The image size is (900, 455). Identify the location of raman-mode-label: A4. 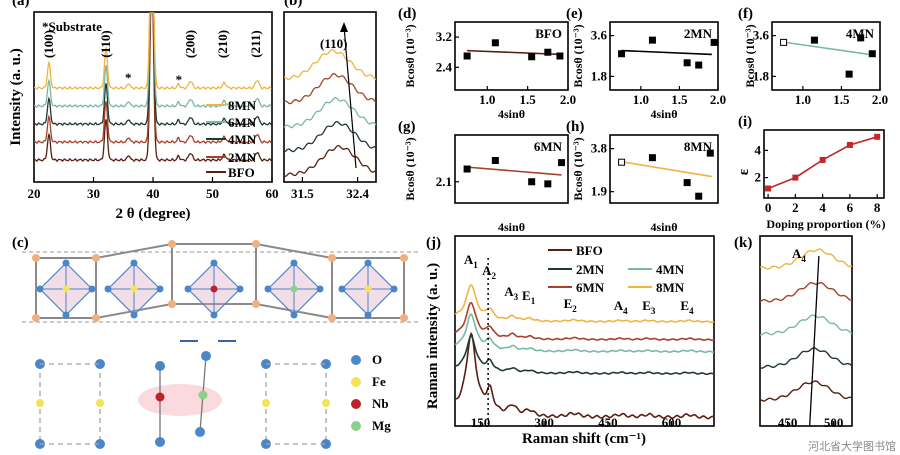
(621, 307).